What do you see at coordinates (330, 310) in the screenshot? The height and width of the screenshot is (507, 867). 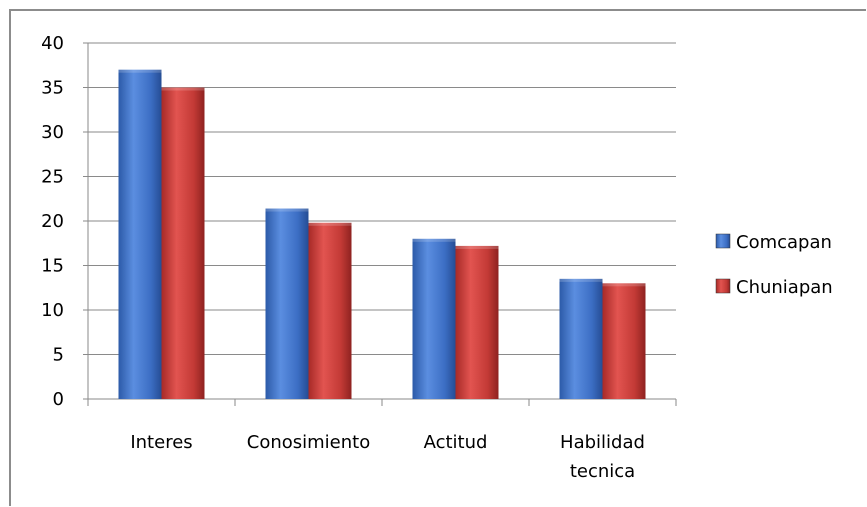 I see `bar-chuniapan-conosimiento` at bounding box center [330, 310].